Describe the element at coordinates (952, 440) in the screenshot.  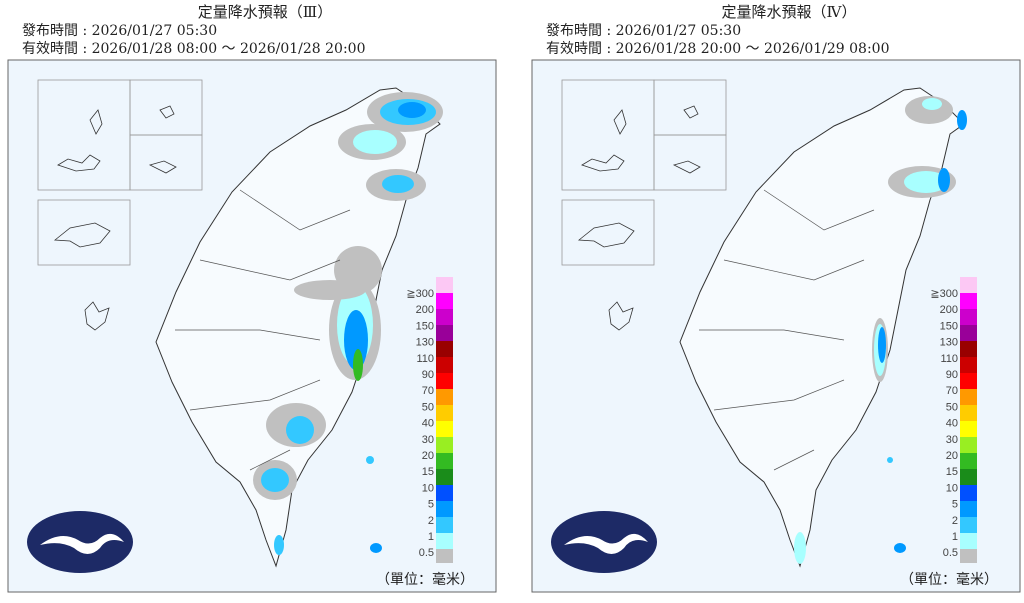
I see `legend-label: 30` at that location.